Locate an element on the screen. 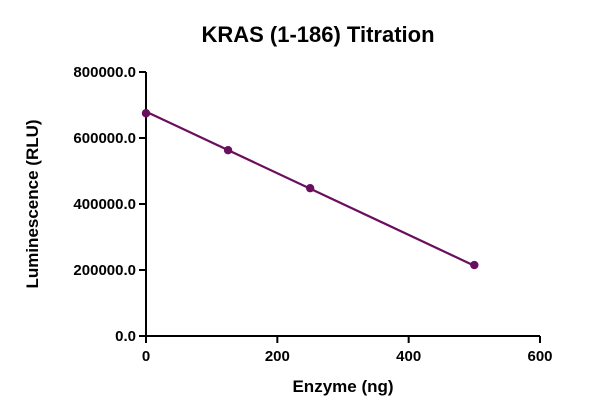 This screenshot has width=600, height=417. x-axis-label: Enzyme (ng) is located at coordinates (342, 386).